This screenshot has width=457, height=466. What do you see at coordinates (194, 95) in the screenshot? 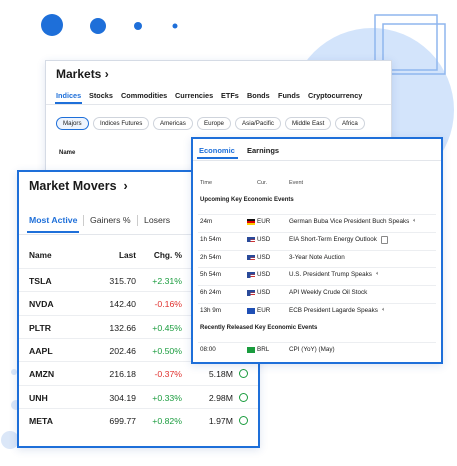
I see `tab: Currencies` at bounding box center [194, 95].